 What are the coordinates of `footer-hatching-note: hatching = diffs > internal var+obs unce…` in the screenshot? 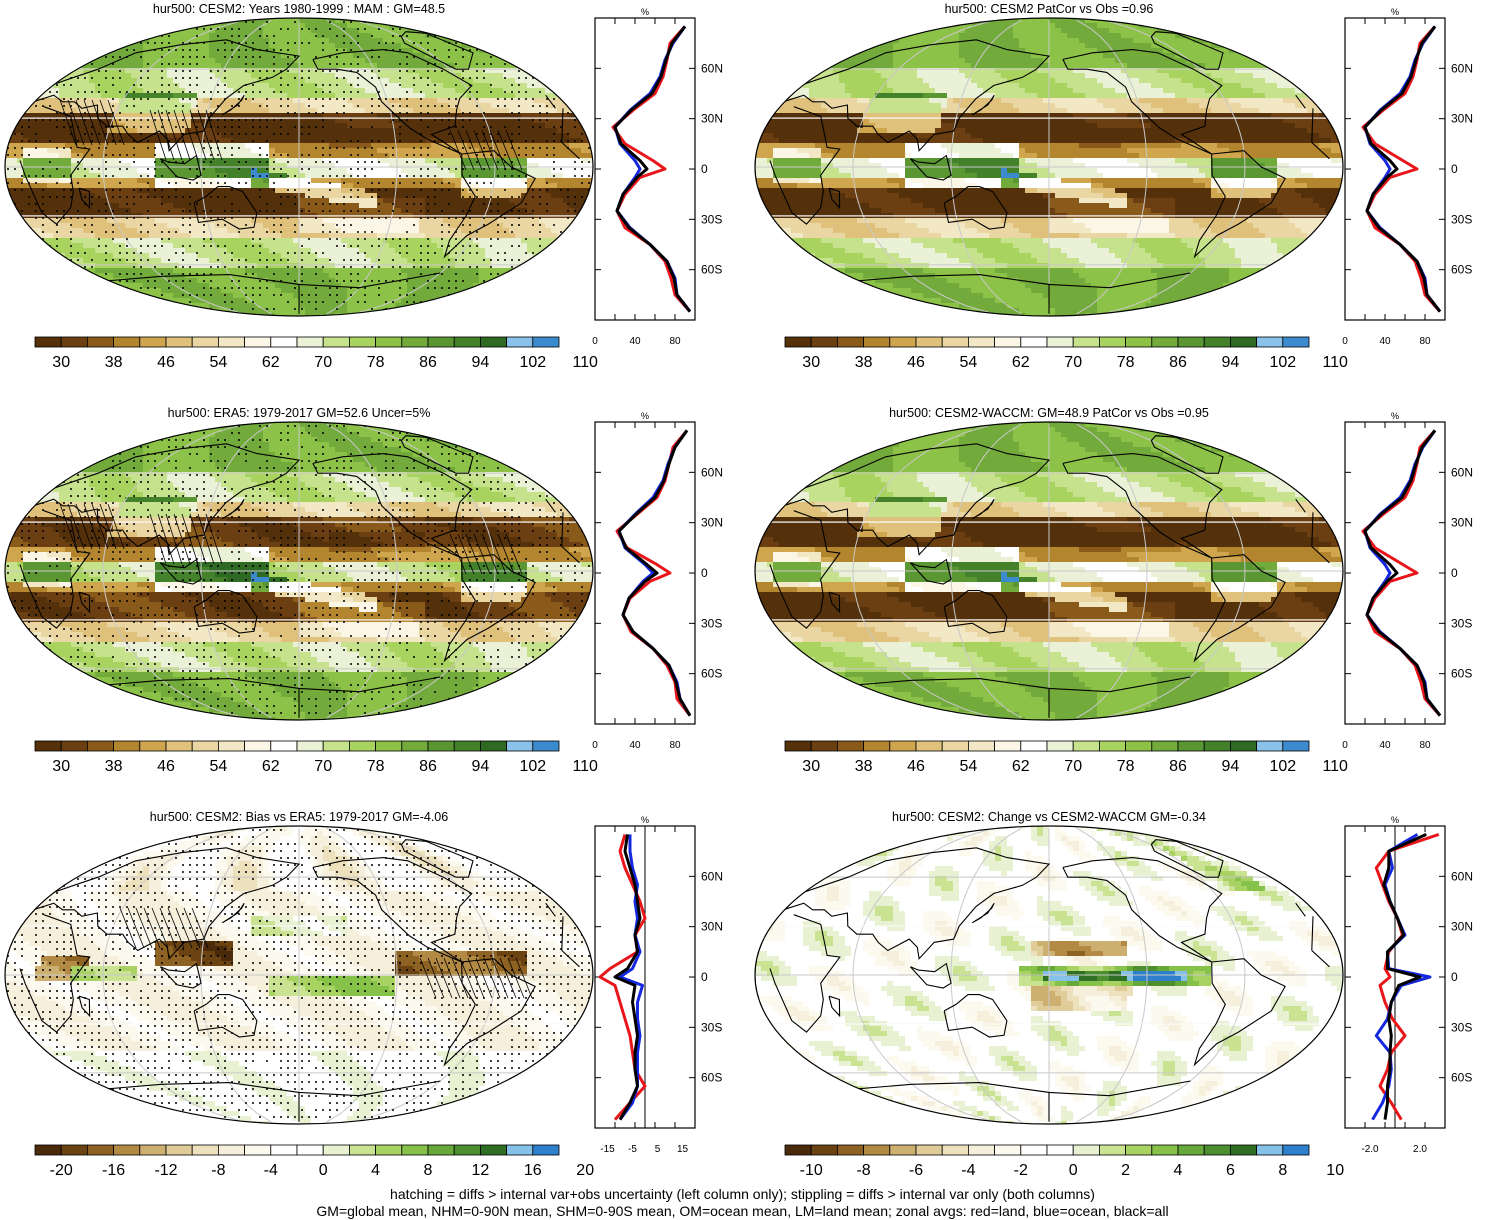 It's located at (742, 1194).